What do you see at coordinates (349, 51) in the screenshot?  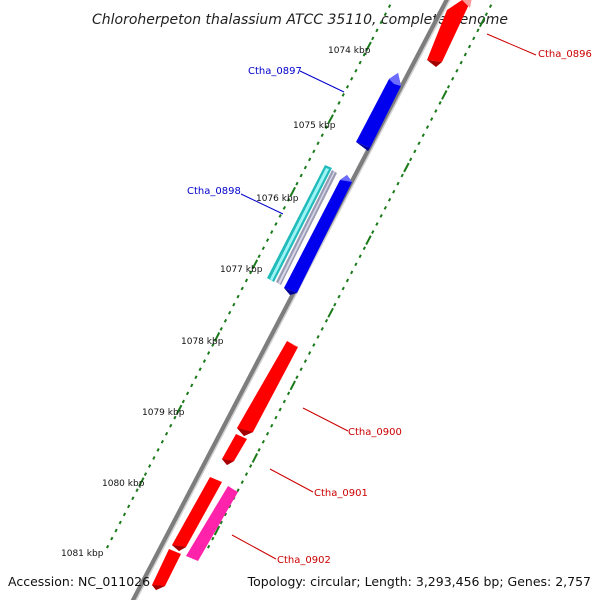 I see `tick-label: 1074 kbp` at bounding box center [349, 51].